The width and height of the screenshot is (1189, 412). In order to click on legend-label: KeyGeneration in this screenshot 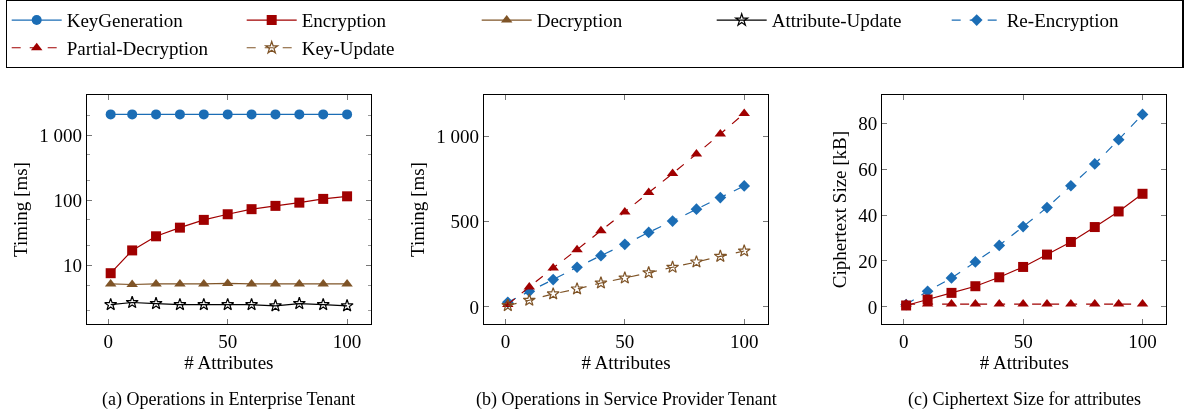, I will do `click(125, 21)`.